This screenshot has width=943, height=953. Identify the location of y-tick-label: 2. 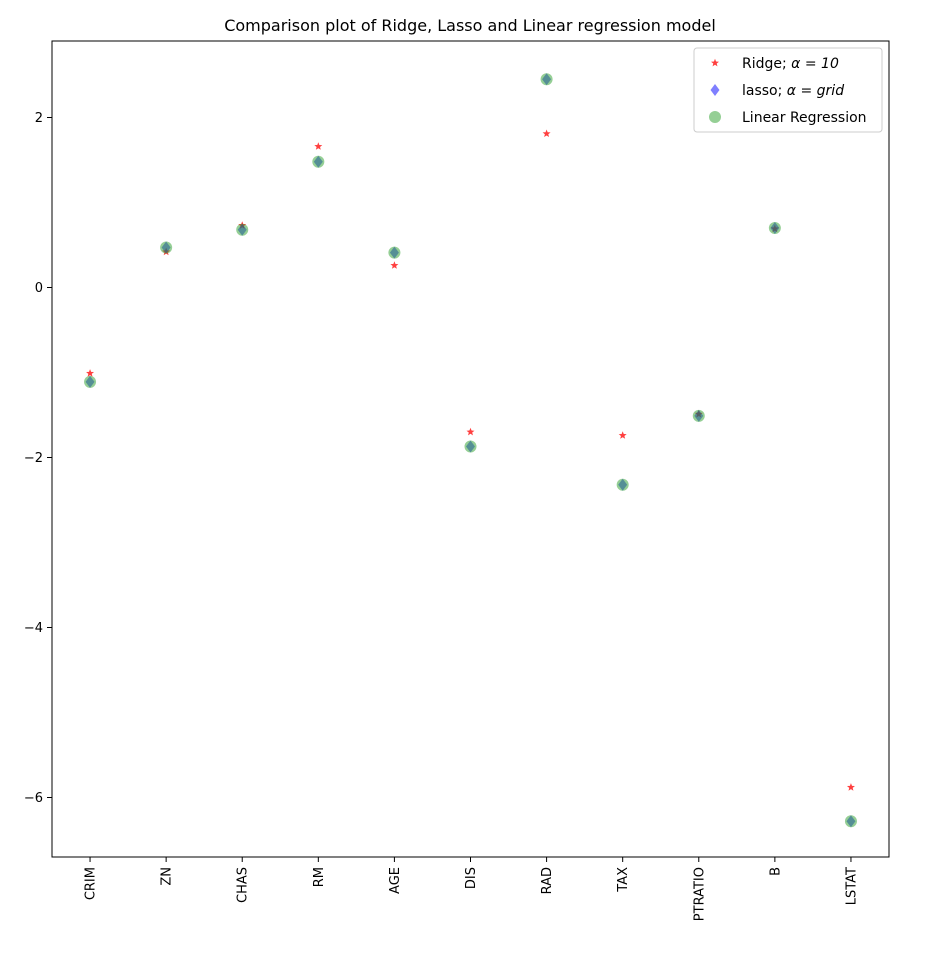
(39, 118).